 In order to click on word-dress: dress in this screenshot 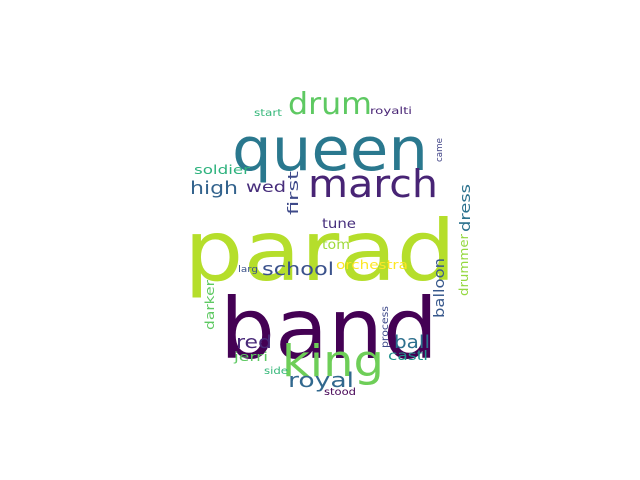, I will do `click(466, 208)`.